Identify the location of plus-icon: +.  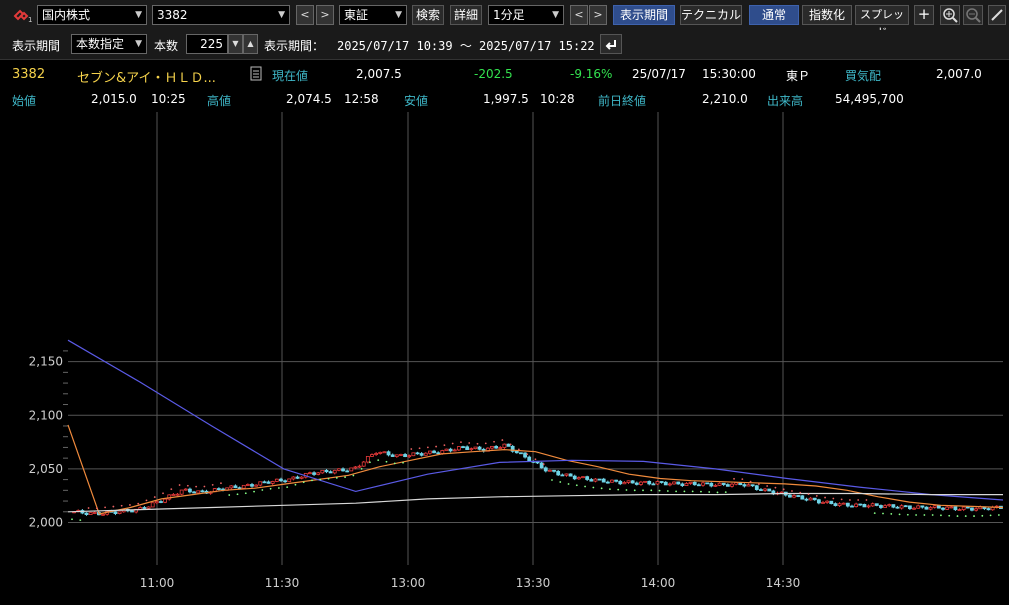
(924, 15).